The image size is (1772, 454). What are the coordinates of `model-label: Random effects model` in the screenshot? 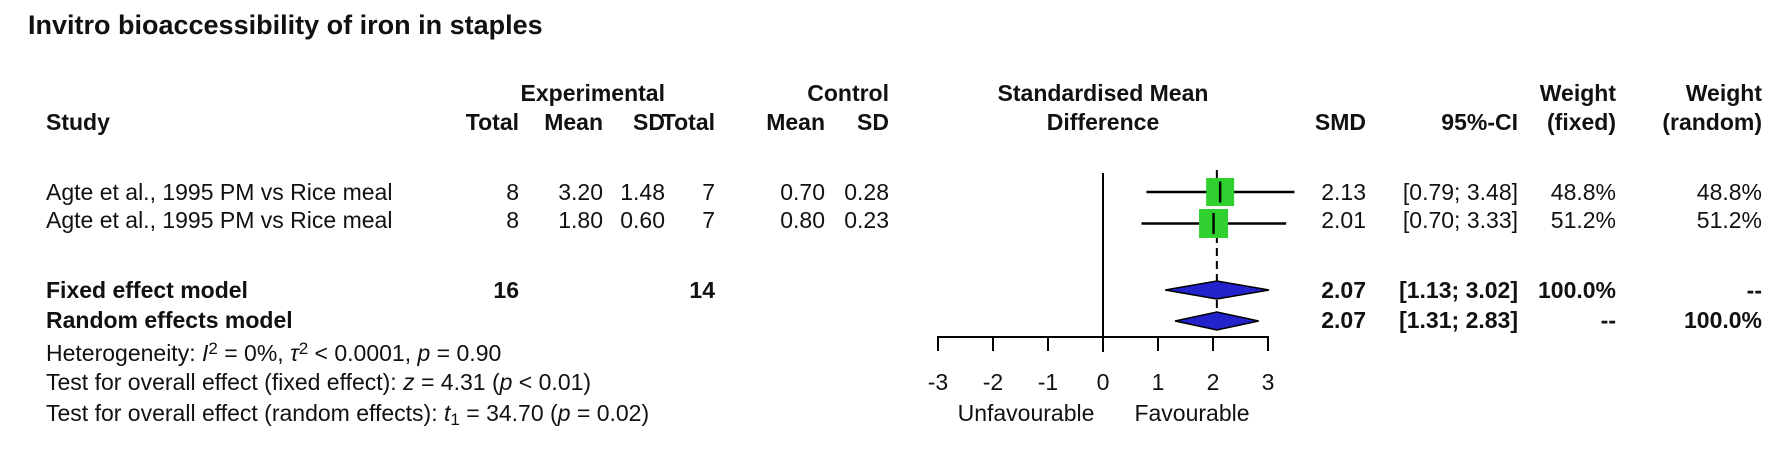 It's located at (169, 320).